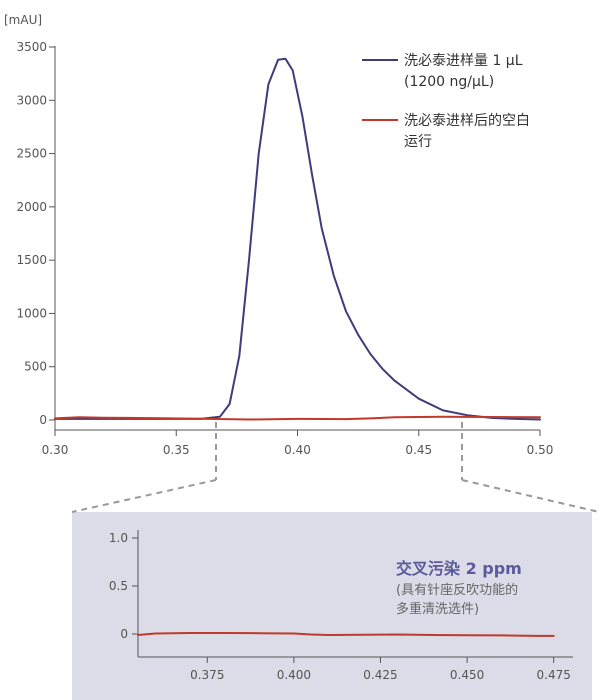  I want to click on inset-annotation-title: 交叉污染 2 ppm, so click(459, 568).